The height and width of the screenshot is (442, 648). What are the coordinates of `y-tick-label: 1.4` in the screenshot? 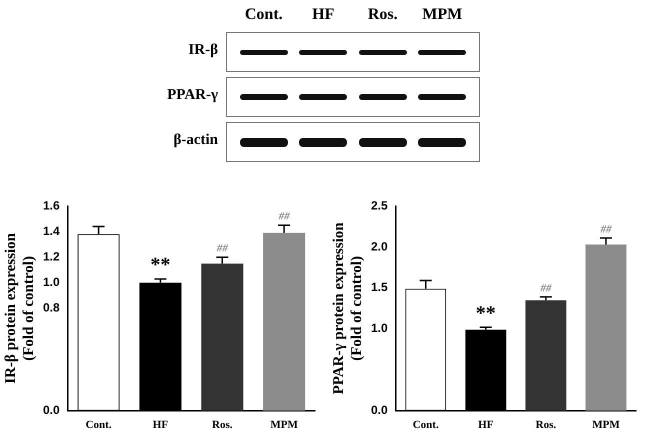 It's located at (51, 231).